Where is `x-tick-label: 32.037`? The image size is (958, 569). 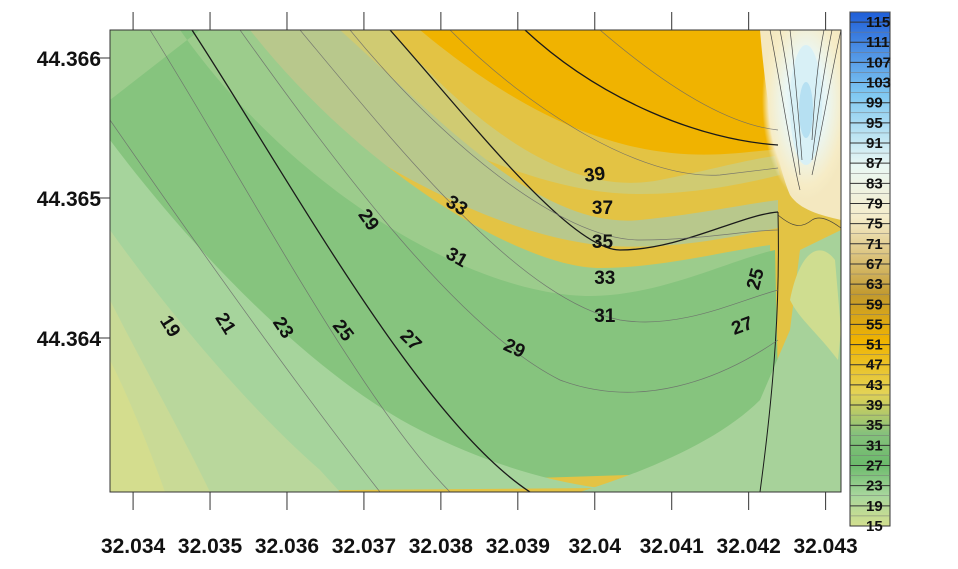
x-tick-label: 32.037 is located at coordinates (364, 546).